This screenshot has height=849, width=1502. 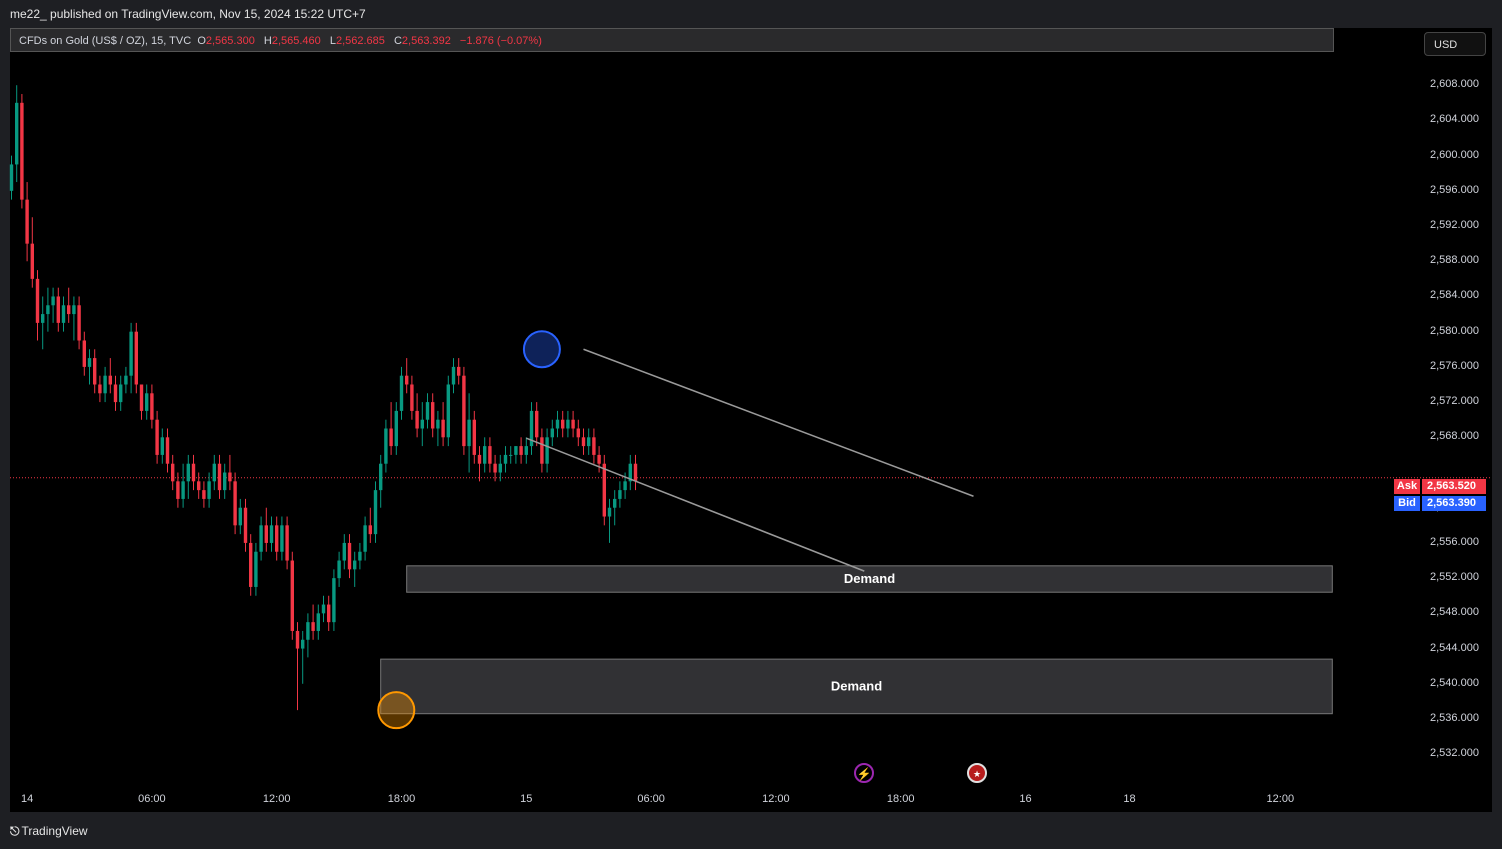 I want to click on y-tick-label: 2,552.000, so click(x=1454, y=577).